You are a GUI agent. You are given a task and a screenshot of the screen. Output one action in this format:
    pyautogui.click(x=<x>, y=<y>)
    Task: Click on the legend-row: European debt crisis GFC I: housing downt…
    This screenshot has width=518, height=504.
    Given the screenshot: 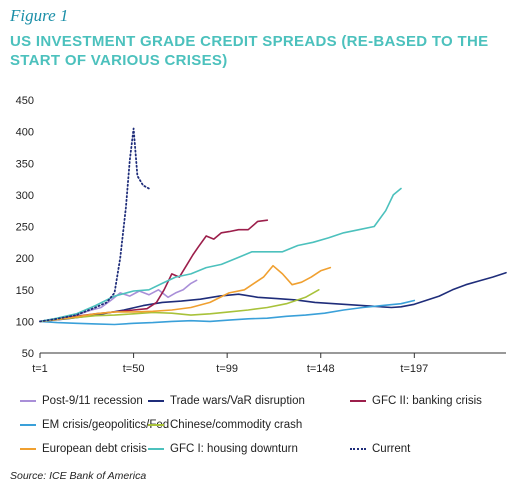 What is the action you would take?
    pyautogui.click(x=267, y=449)
    